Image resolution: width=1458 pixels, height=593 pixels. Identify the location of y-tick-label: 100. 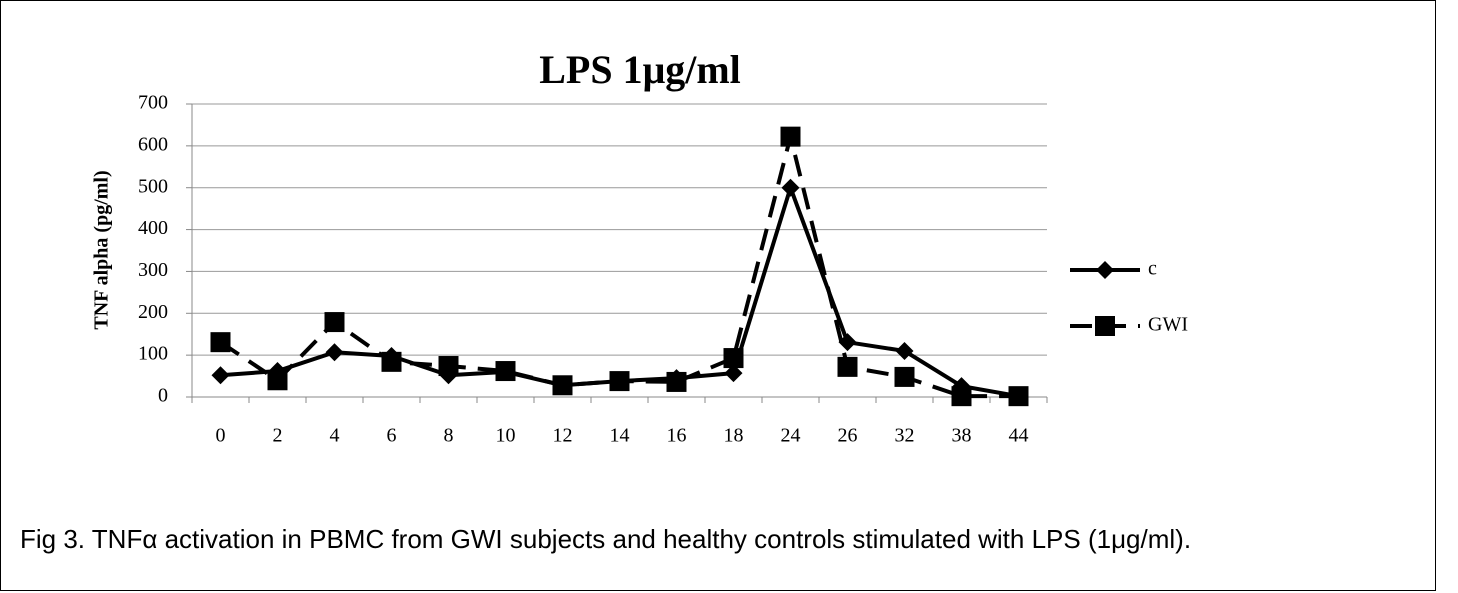
(153, 354).